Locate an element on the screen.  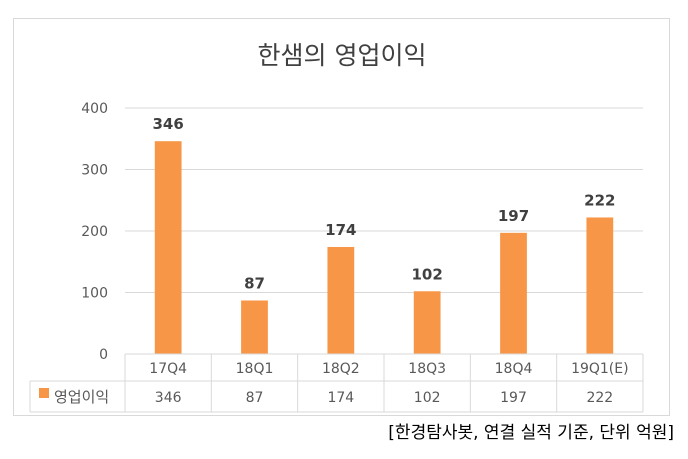
y-tick-label: 100 is located at coordinates (94, 294).